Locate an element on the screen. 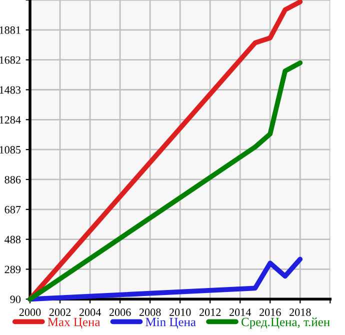  y-tick-label: 289 is located at coordinates (12, 270).